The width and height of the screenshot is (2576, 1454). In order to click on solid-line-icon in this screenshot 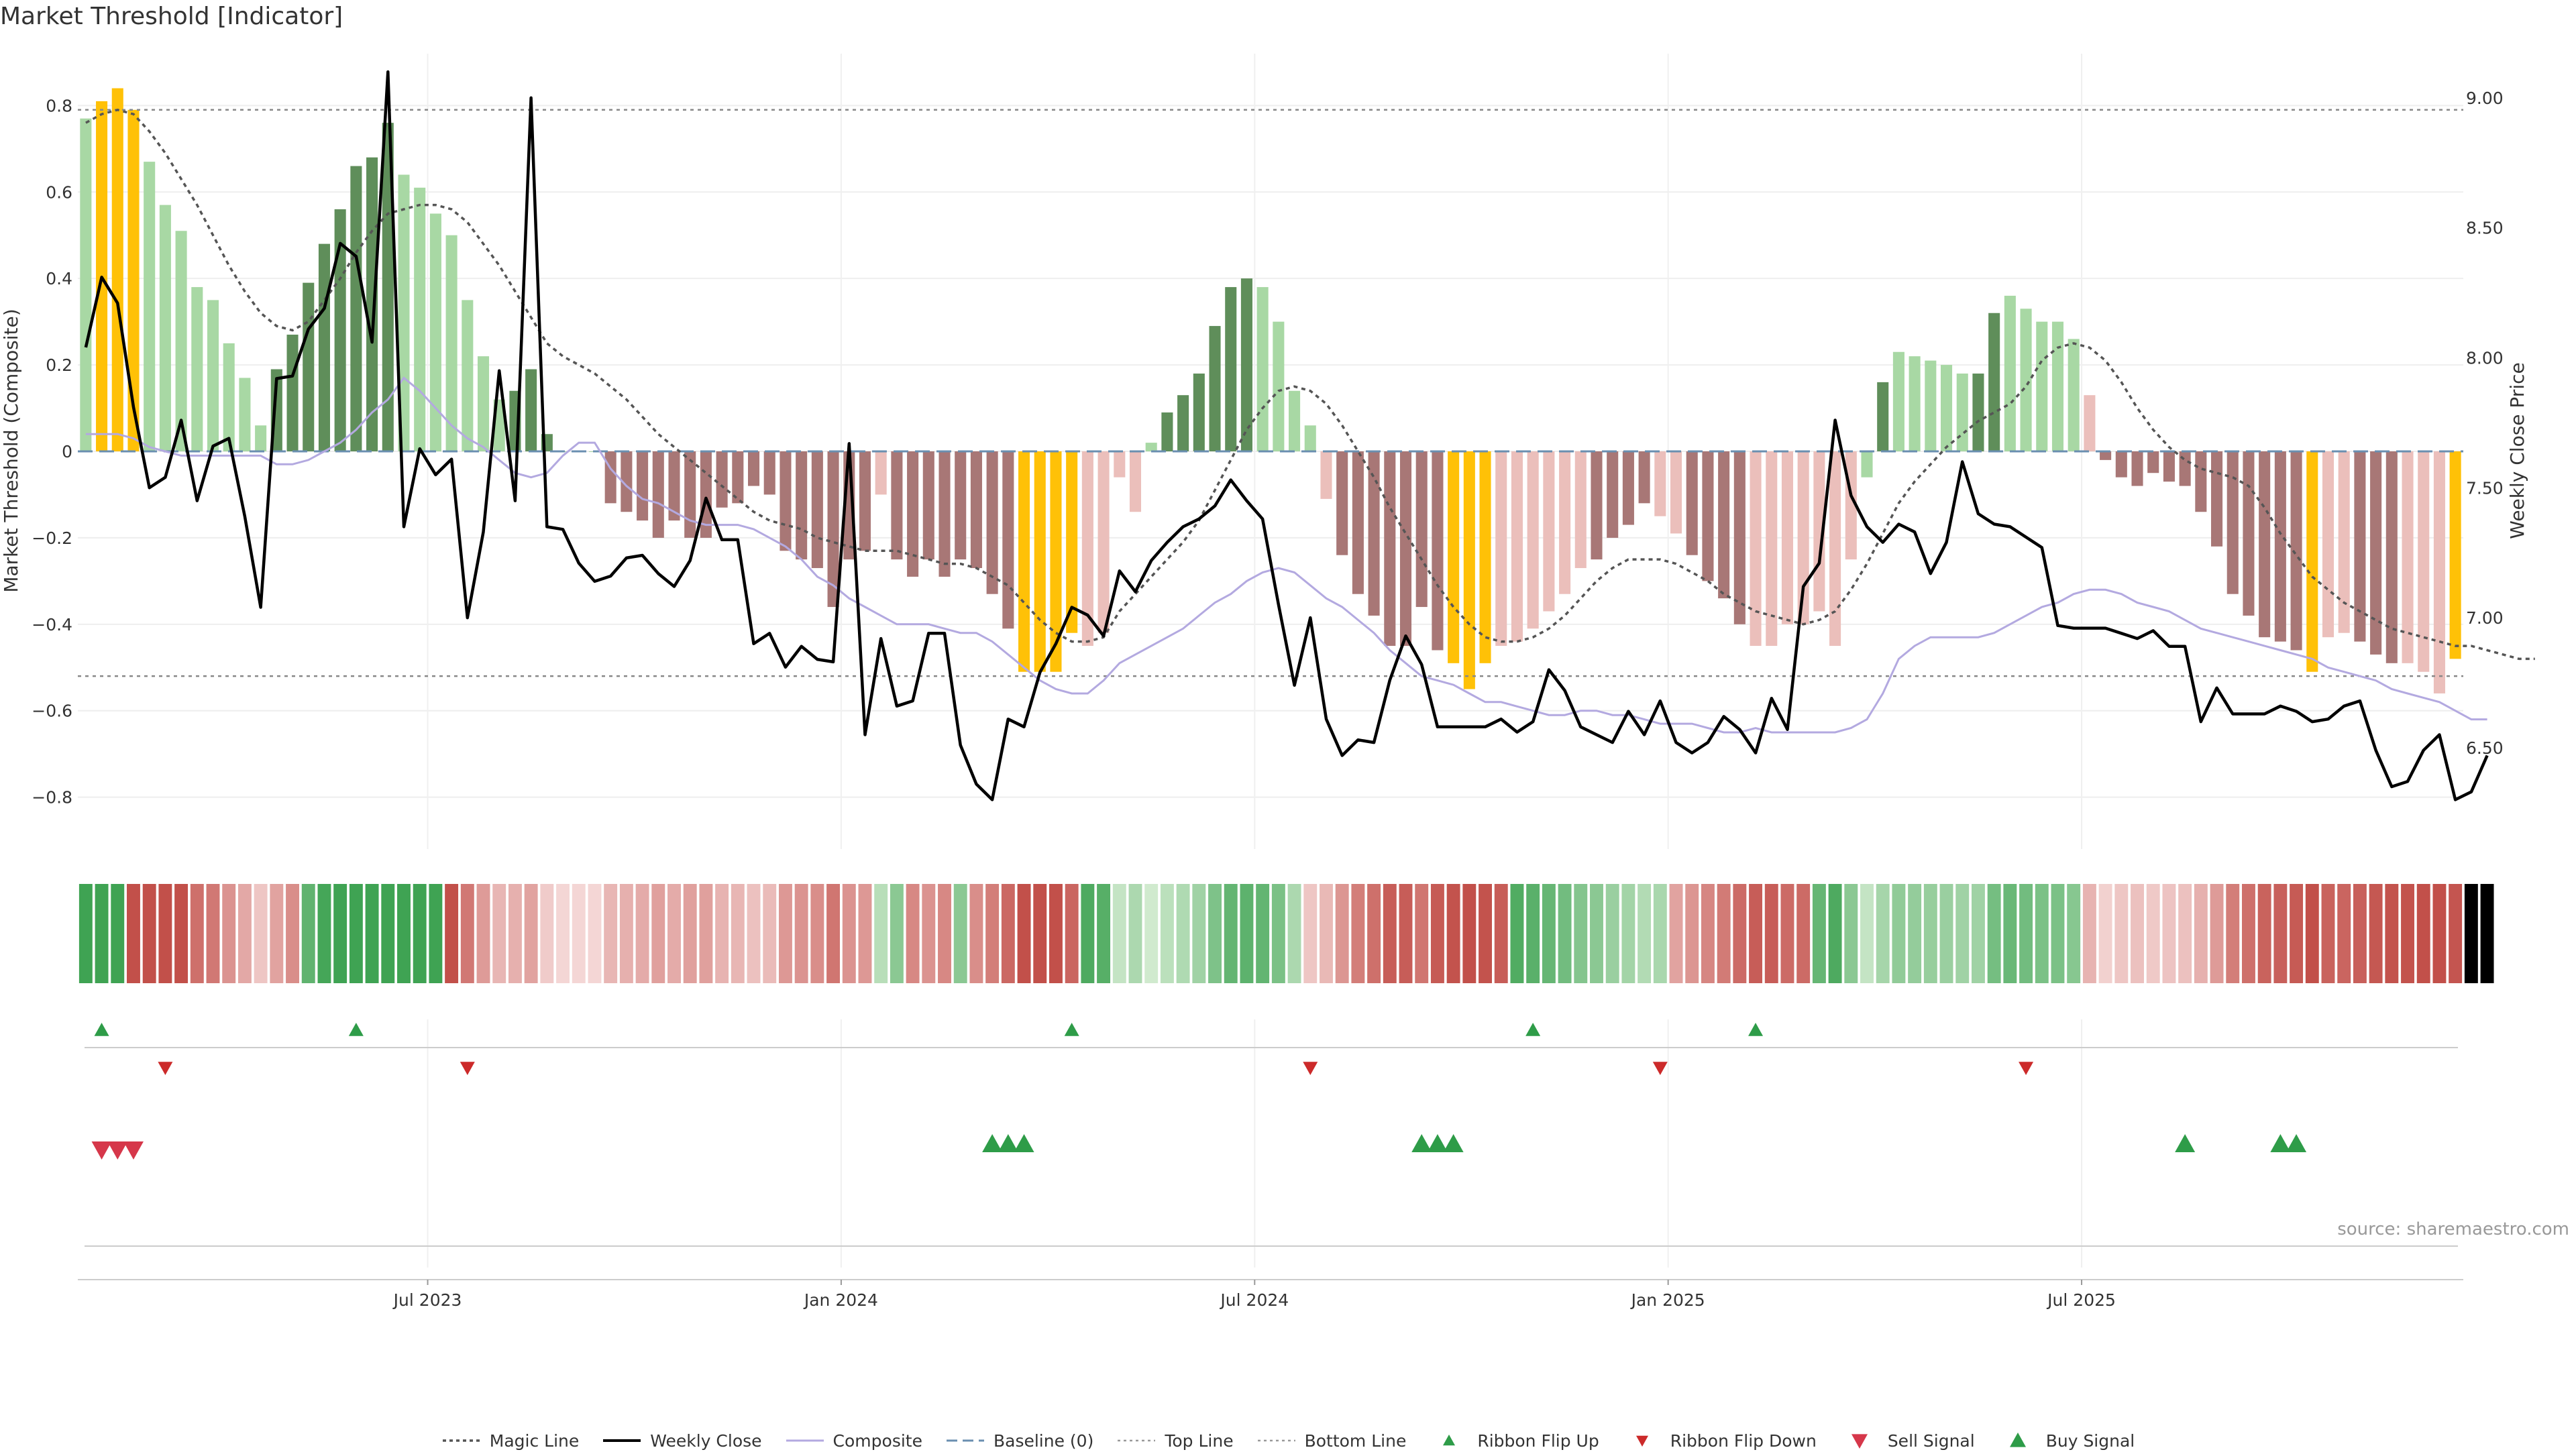, I will do `click(622, 1440)`.